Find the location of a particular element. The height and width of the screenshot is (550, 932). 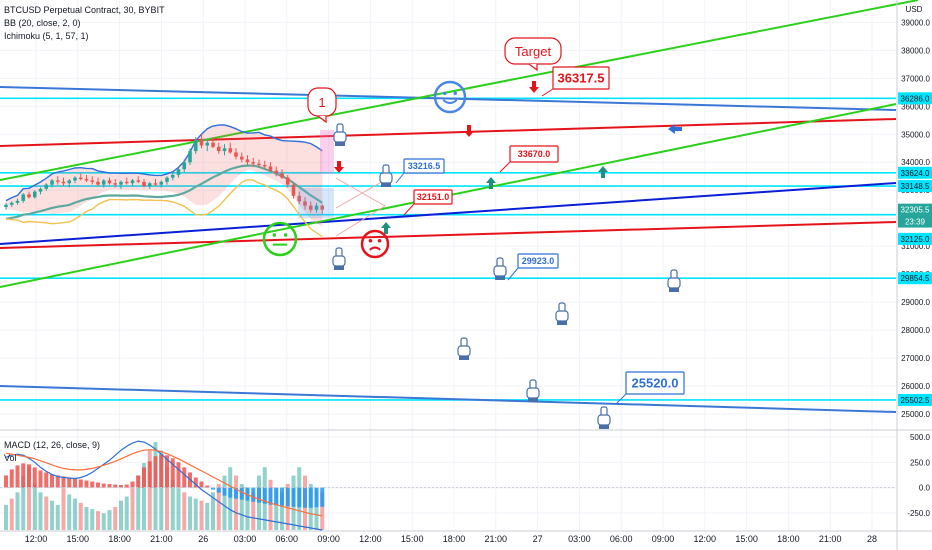

sad-face-icon is located at coordinates (375, 244).